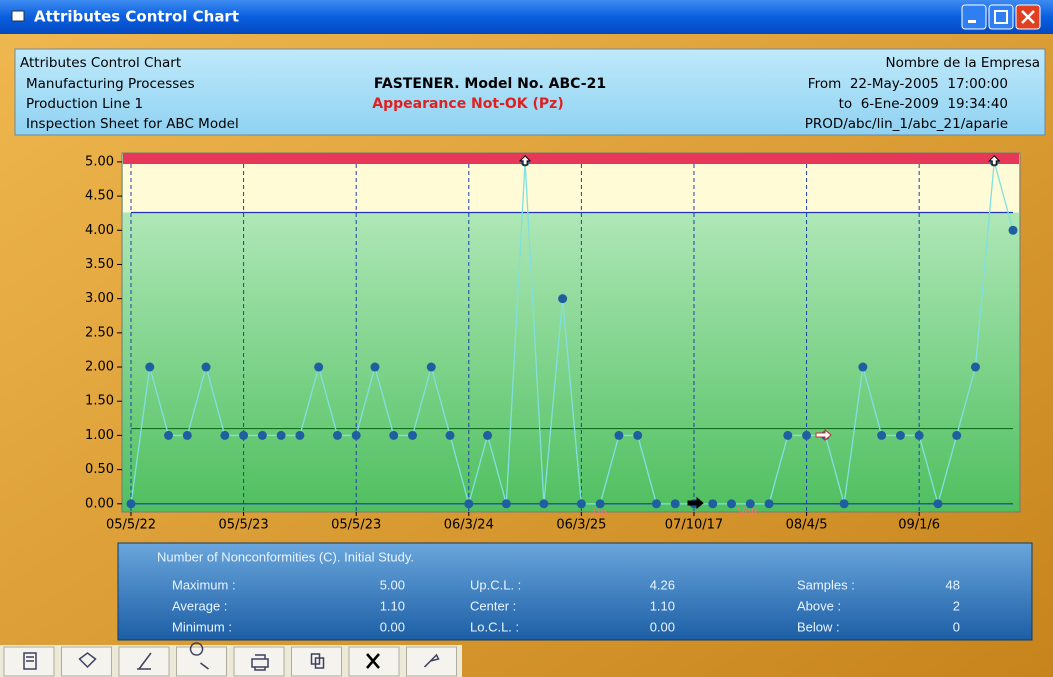  I want to click on header-left: Manufacturing Processes, so click(110, 84).